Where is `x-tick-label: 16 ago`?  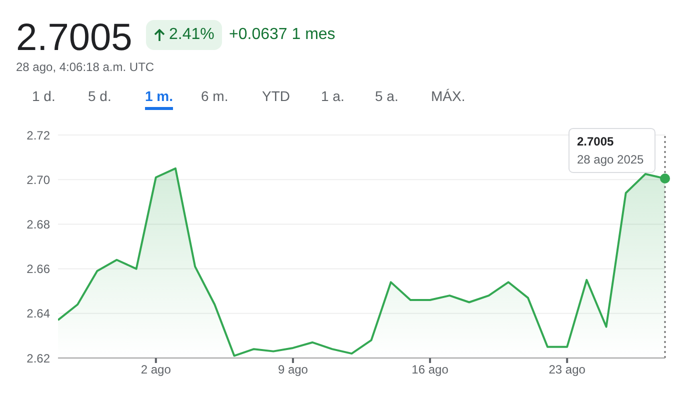
x-tick-label: 16 ago is located at coordinates (430, 369).